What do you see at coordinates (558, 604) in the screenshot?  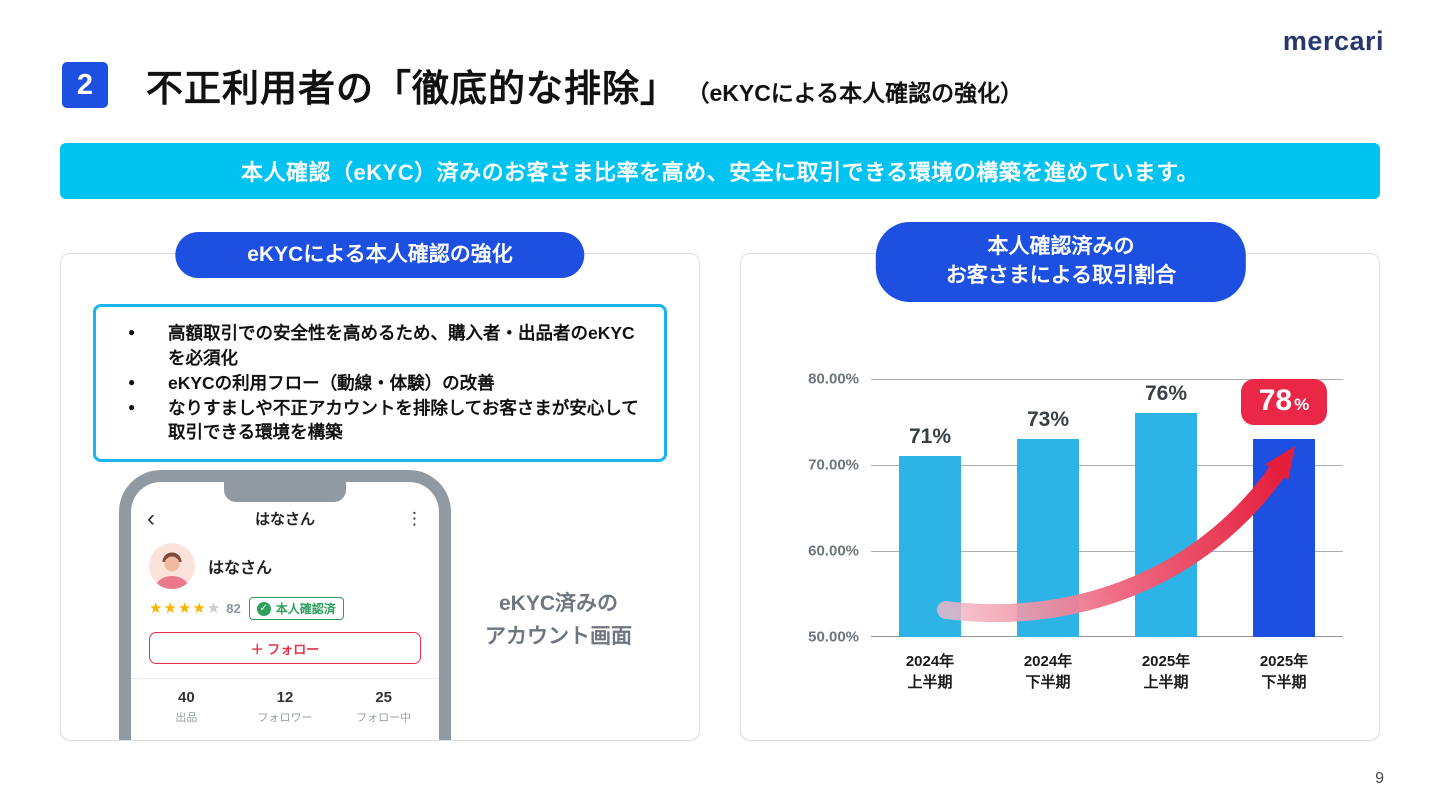 I see `phone-caption-line1: eKYC済みの` at bounding box center [558, 604].